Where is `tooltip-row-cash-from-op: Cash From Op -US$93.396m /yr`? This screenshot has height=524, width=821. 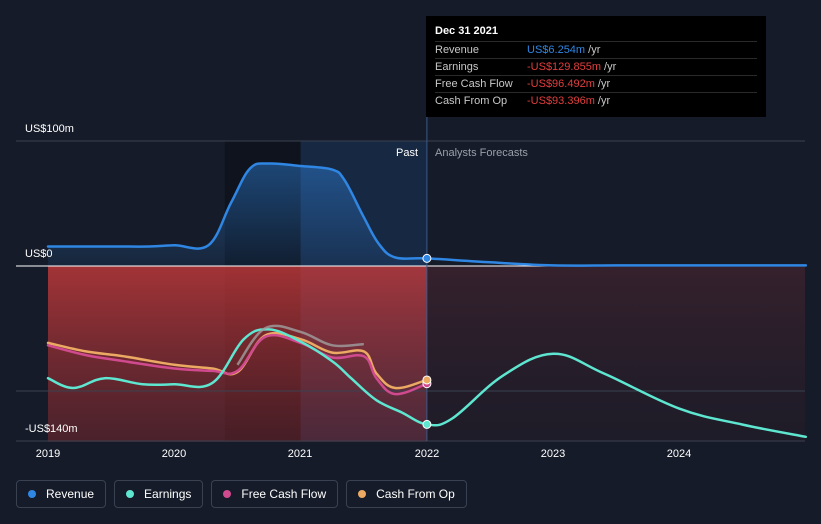 tooltip-row-cash-from-op: Cash From Op -US$93.396m /yr is located at coordinates (596, 100).